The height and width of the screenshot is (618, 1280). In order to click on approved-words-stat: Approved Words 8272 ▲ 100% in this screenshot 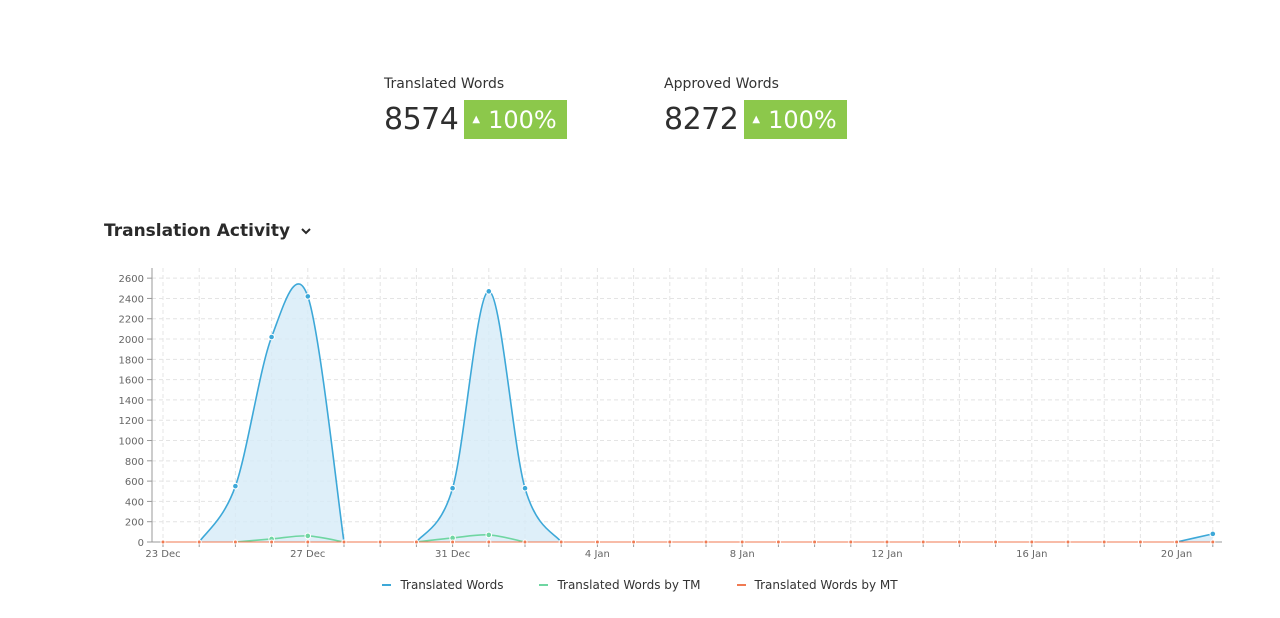, I will do `click(755, 107)`.